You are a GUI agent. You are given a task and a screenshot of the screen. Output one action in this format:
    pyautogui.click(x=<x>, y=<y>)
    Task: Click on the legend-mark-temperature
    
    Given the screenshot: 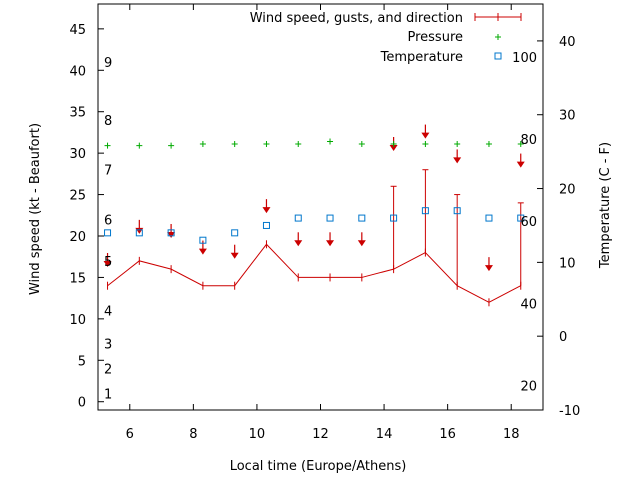 What is the action you would take?
    pyautogui.click(x=498, y=56)
    